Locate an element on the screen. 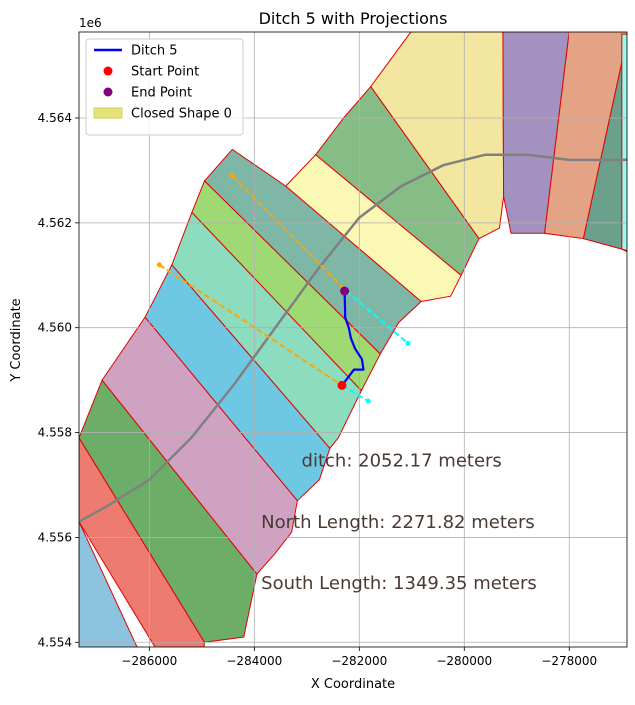  ditch-line is located at coordinates (353, 338).